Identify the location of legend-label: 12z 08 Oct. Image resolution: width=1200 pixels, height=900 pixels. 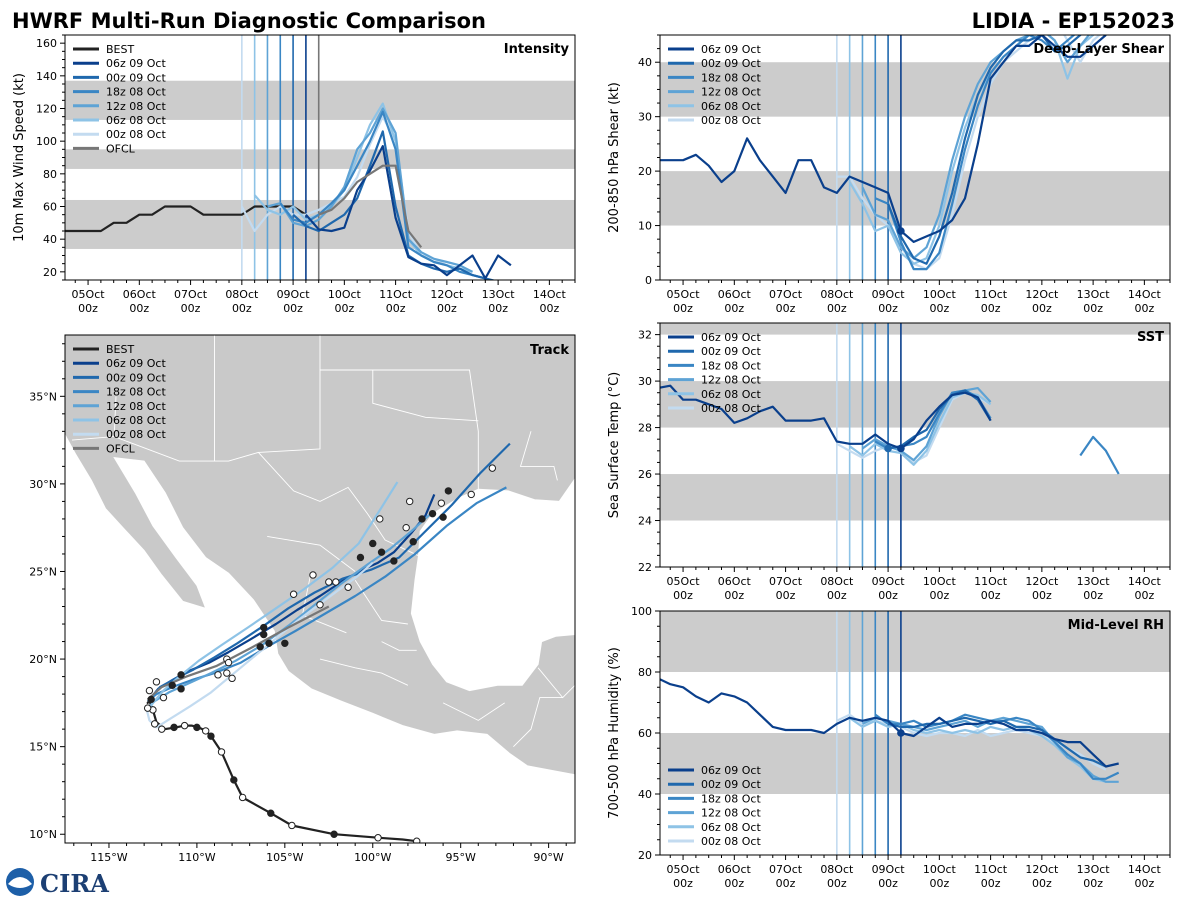
(731, 813).